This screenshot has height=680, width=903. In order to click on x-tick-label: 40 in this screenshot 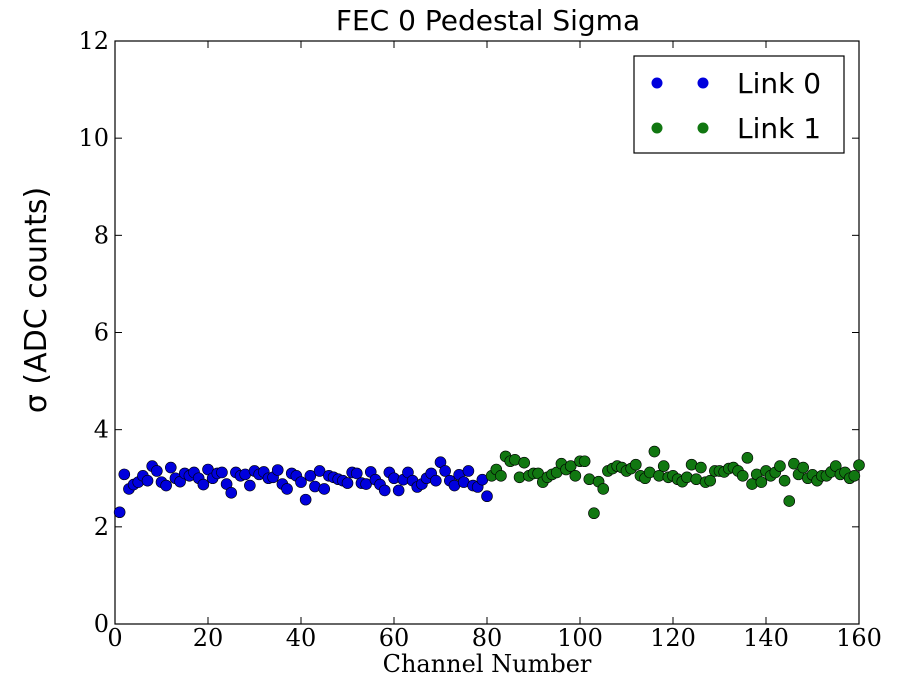, I will do `click(301, 638)`.